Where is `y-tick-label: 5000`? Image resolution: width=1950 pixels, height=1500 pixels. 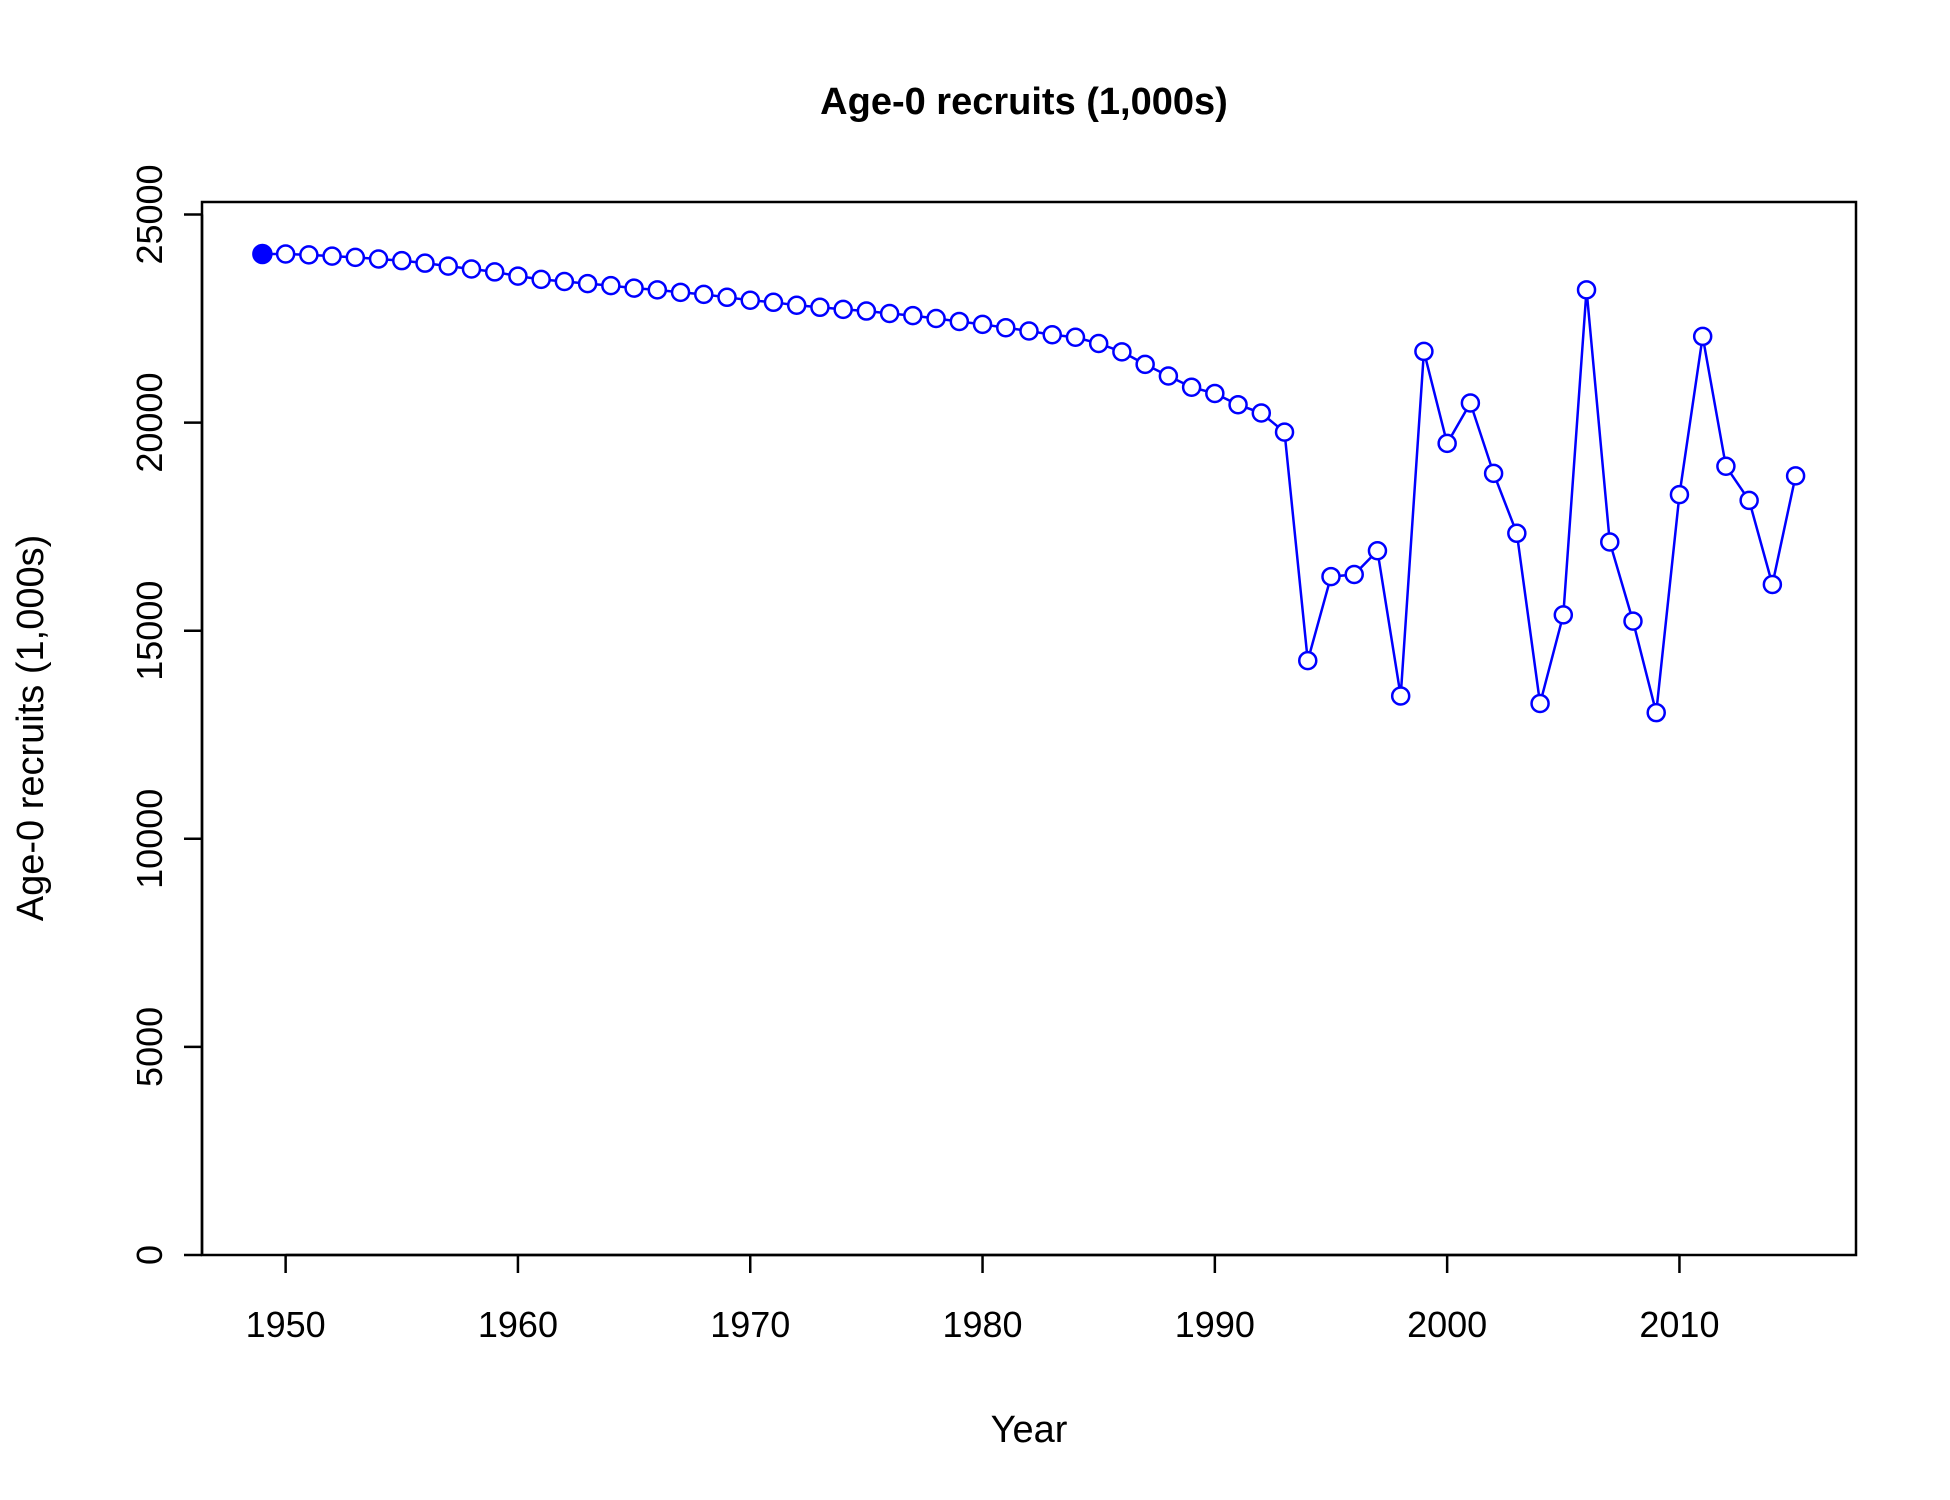 y-tick-label: 5000 is located at coordinates (149, 1047).